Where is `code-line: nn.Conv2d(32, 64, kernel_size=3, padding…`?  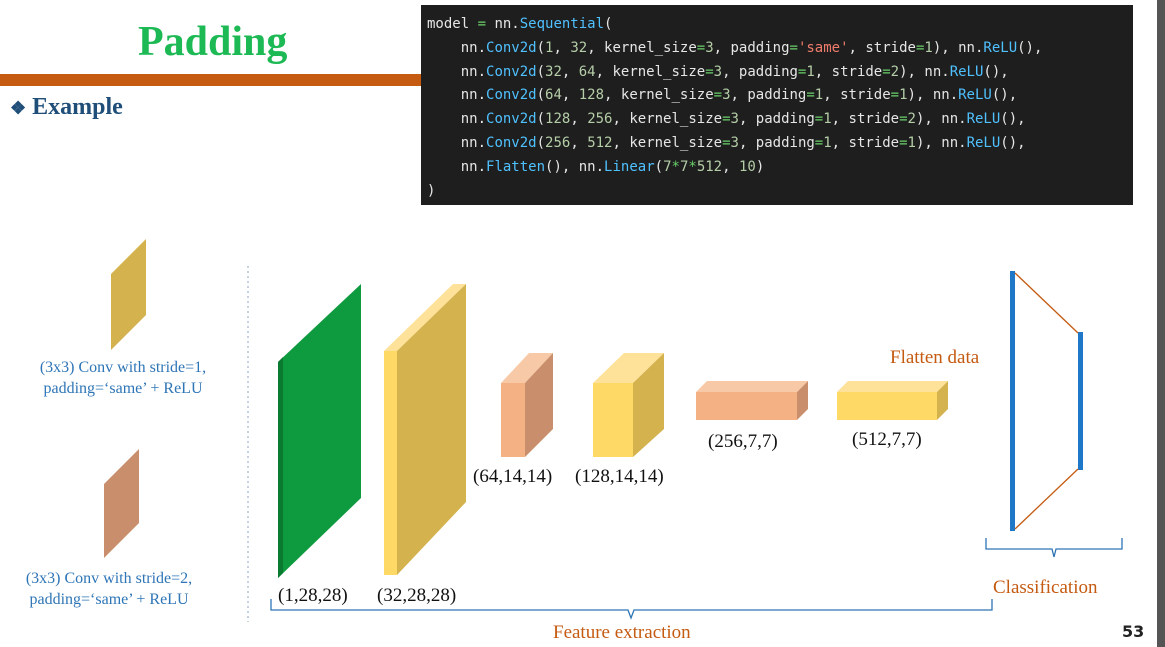 code-line: nn.Conv2d(32, 64, kernel_size=3, padding… is located at coordinates (718, 71).